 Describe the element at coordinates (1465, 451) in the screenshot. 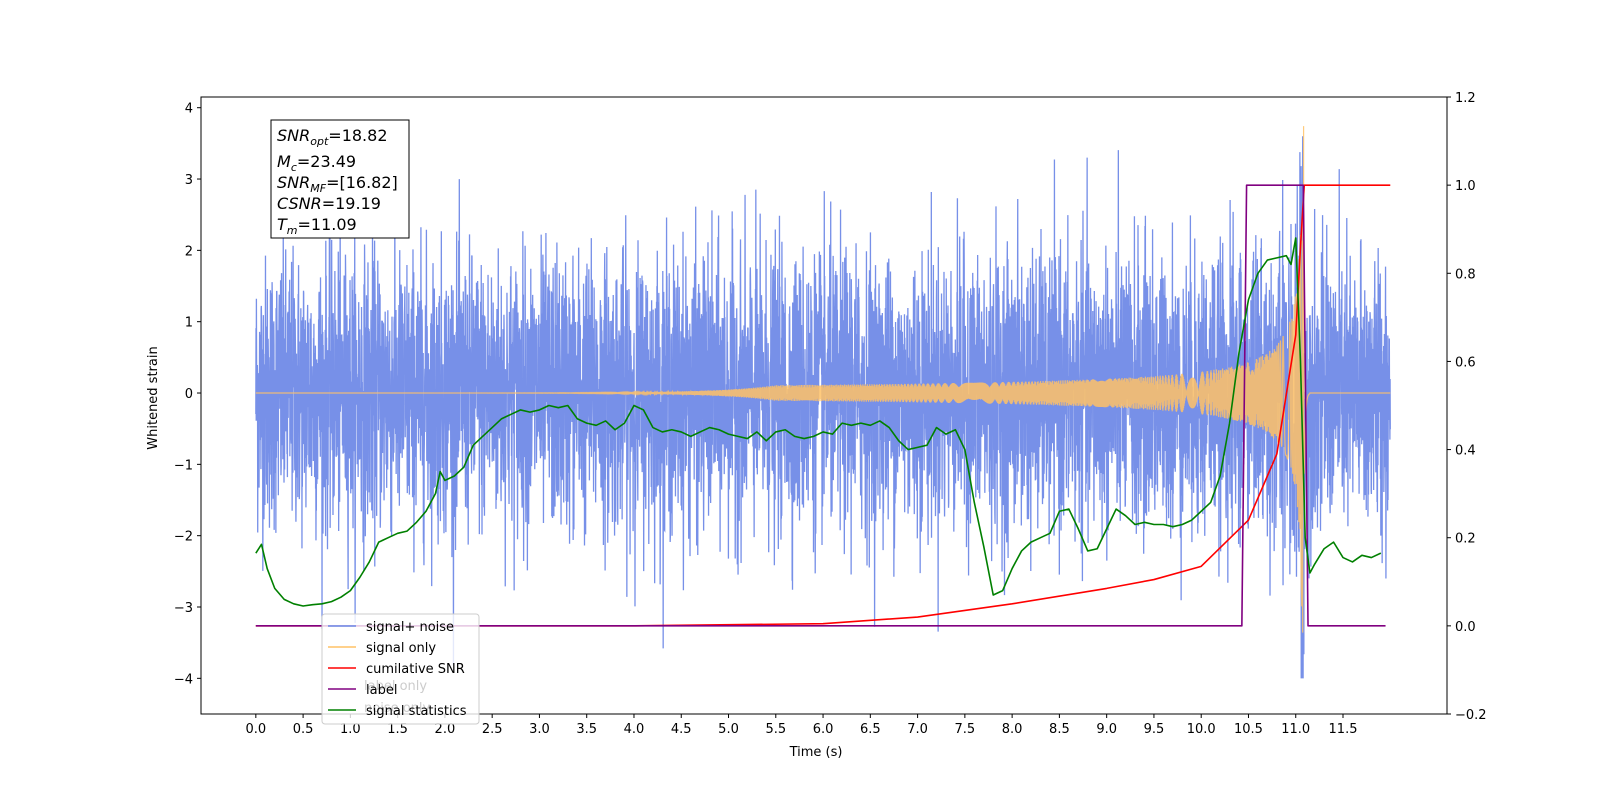

I see `y2-tick-label: 0.4` at that location.